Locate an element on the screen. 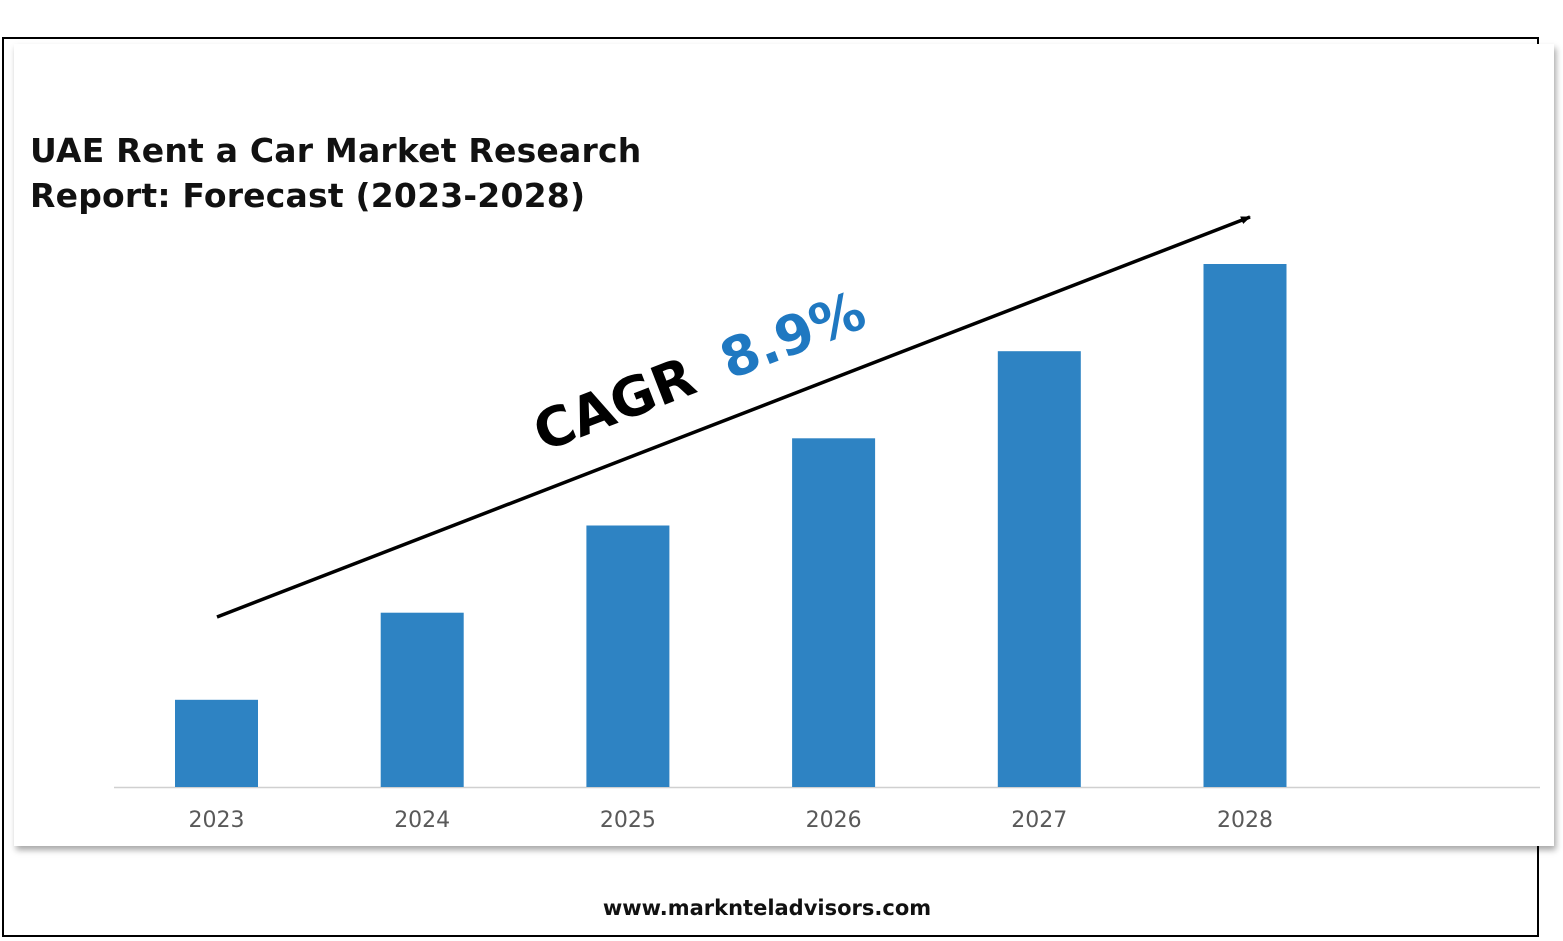 The height and width of the screenshot is (941, 1563). cagr-label: CAGR is located at coordinates (614, 404).